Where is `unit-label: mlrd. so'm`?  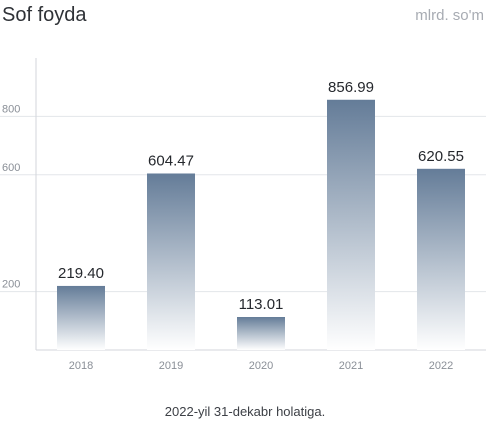 unit-label: mlrd. so'm is located at coordinates (449, 15).